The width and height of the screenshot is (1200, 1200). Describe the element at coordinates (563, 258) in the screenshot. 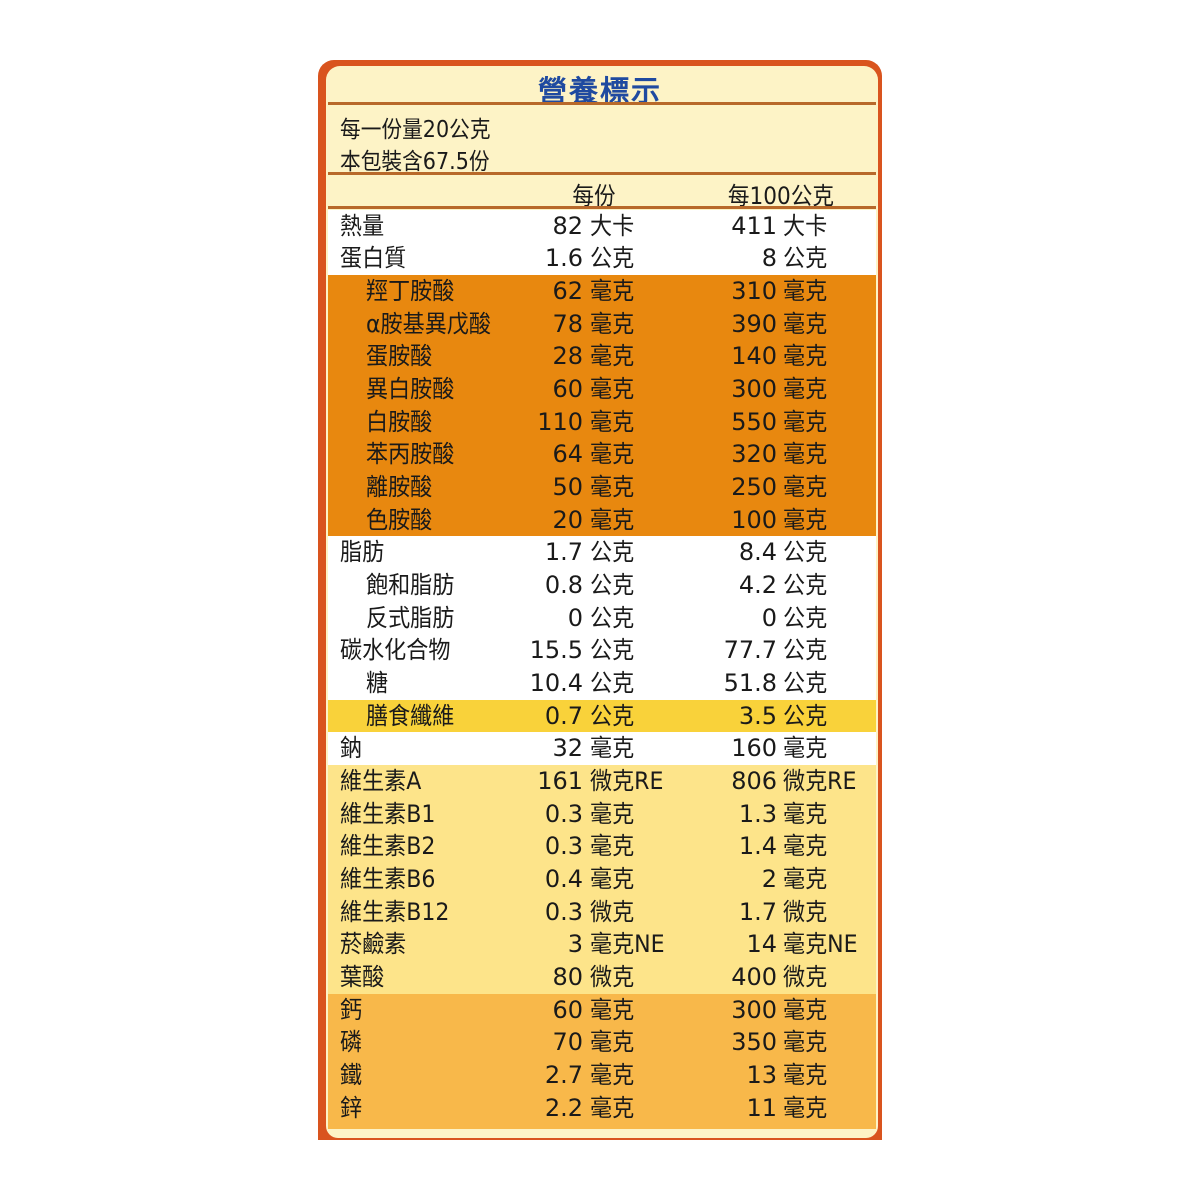

I see `per-serving-value: 1.6` at that location.